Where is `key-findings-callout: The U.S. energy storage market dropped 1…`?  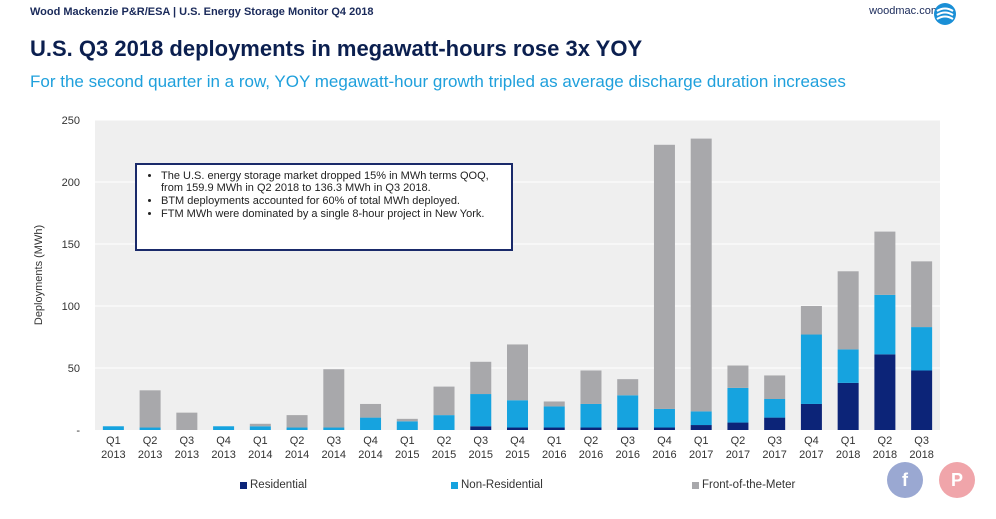 key-findings-callout: The U.S. energy storage market dropped 1… is located at coordinates (324, 207).